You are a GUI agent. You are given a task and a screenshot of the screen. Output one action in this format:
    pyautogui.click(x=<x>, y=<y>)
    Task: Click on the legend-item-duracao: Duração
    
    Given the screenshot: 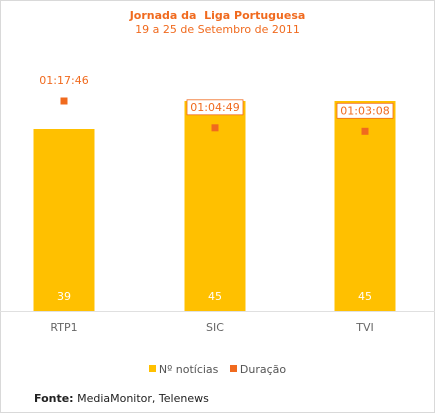 What is the action you would take?
    pyautogui.click(x=258, y=369)
    